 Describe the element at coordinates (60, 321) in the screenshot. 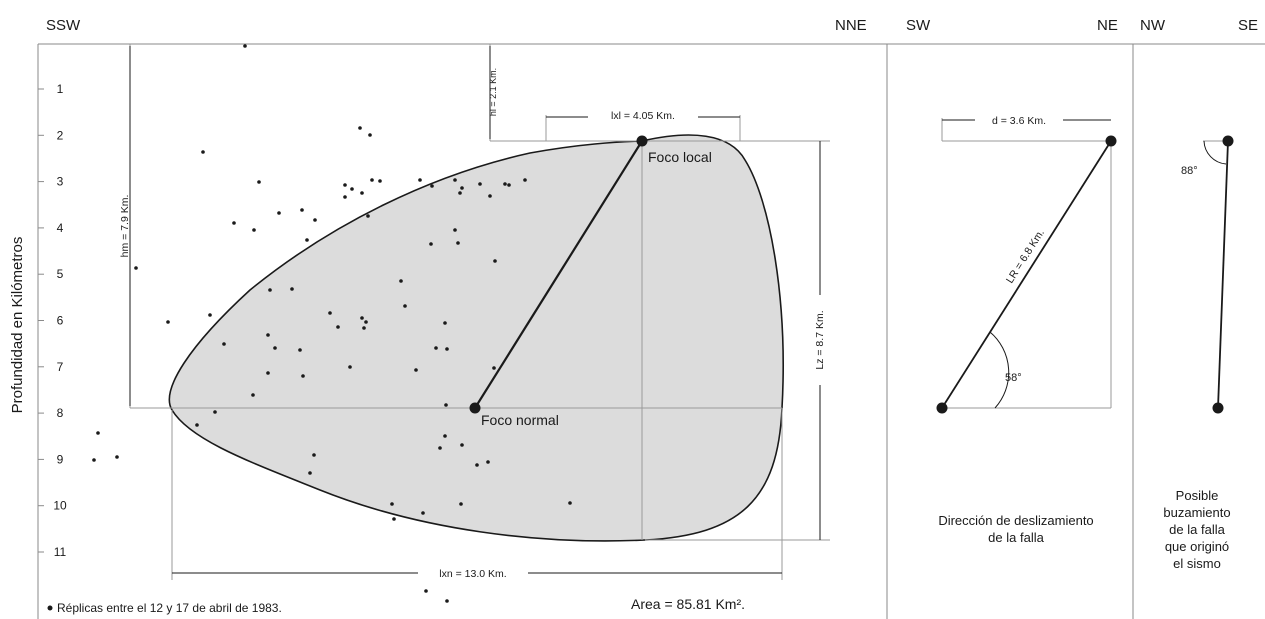

I see `y-tick-label: 6` at that location.